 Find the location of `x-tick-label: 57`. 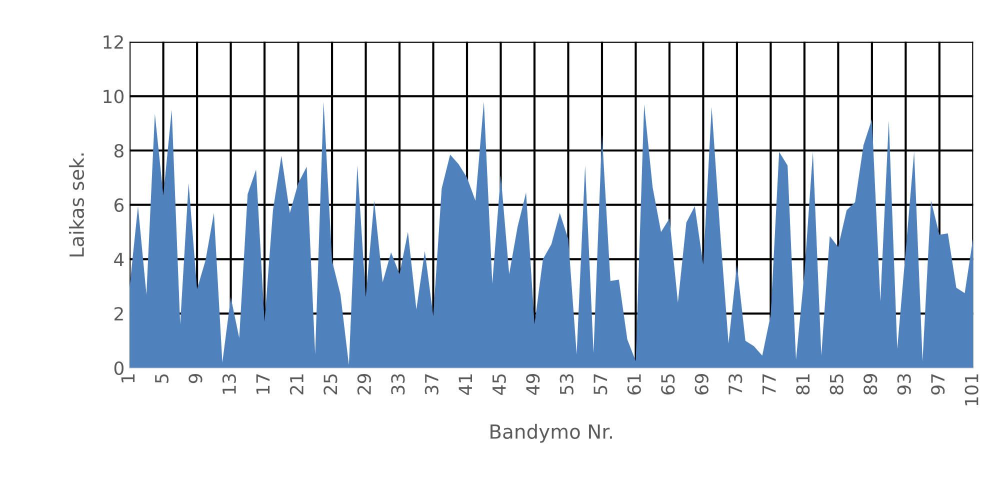

x-tick-label: 57 is located at coordinates (601, 384).